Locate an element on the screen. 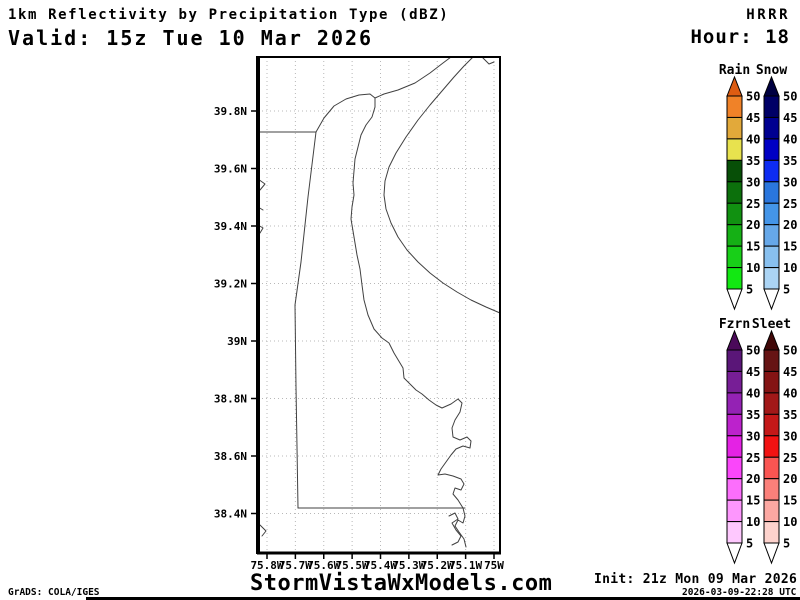 This screenshot has height=600, width=800. lon-tick-label: 75.2W is located at coordinates (437, 565).